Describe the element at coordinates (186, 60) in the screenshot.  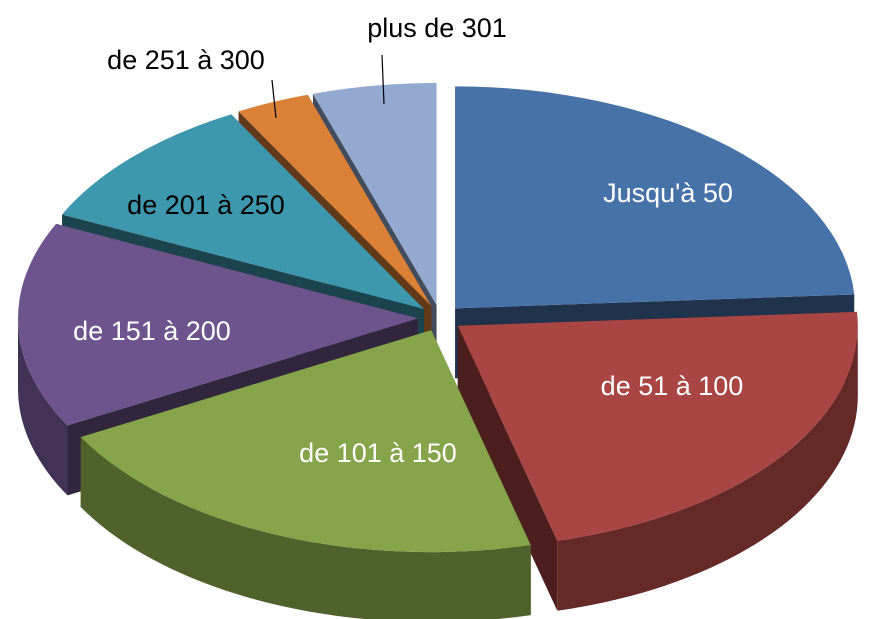
I see `slice-label: de 251 à 300` at that location.